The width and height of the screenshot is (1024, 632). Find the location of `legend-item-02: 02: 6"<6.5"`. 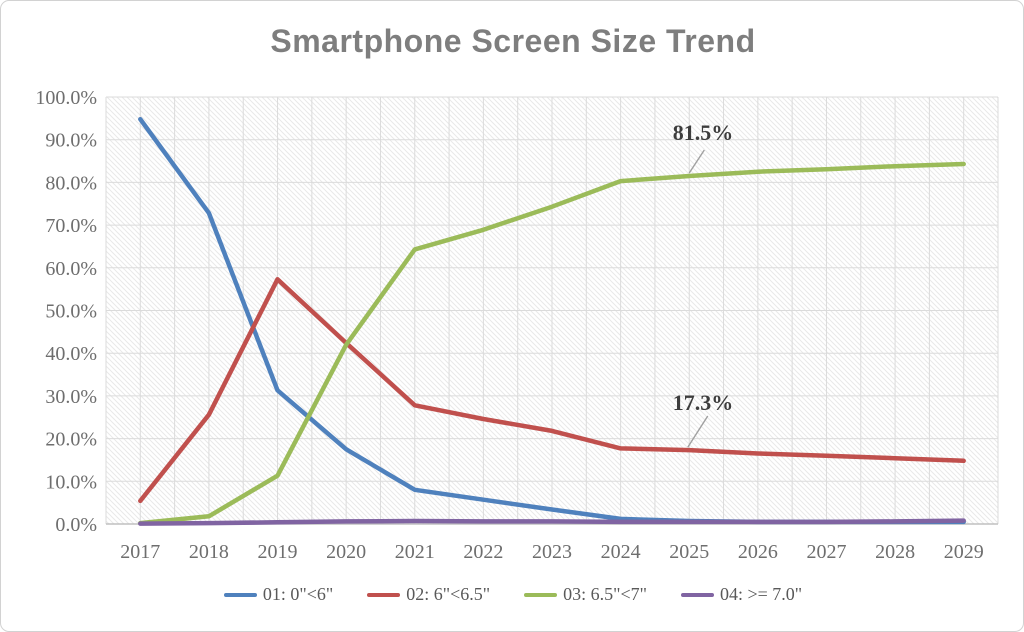

legend-item-02: 02: 6"<6.5" is located at coordinates (428, 594).